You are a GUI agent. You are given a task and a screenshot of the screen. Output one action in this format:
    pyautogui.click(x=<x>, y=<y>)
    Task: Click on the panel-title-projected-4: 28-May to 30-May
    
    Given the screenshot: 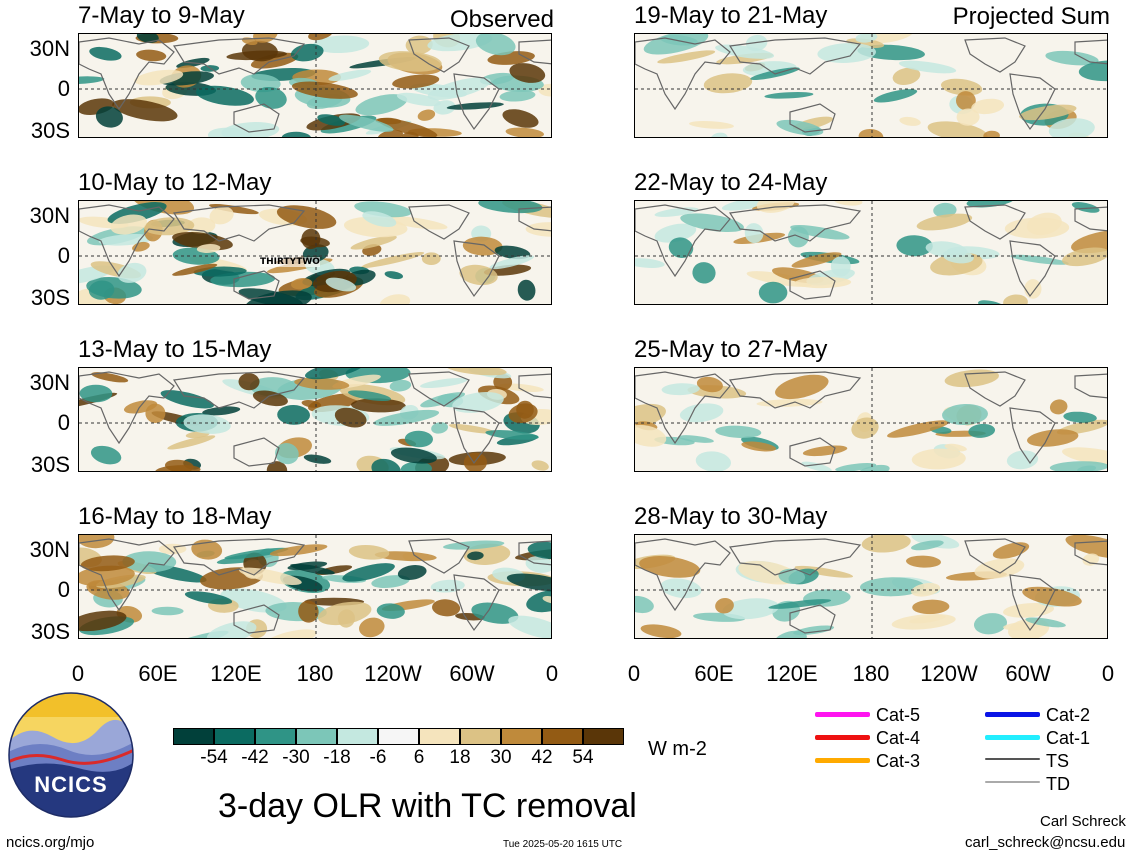 What is the action you would take?
    pyautogui.click(x=731, y=516)
    